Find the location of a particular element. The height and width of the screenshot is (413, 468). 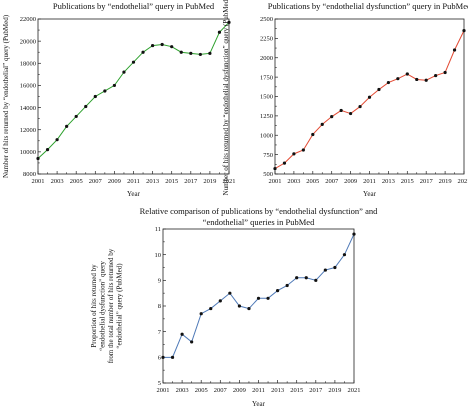

y-tick-label: 1250 is located at coordinates (266, 116).